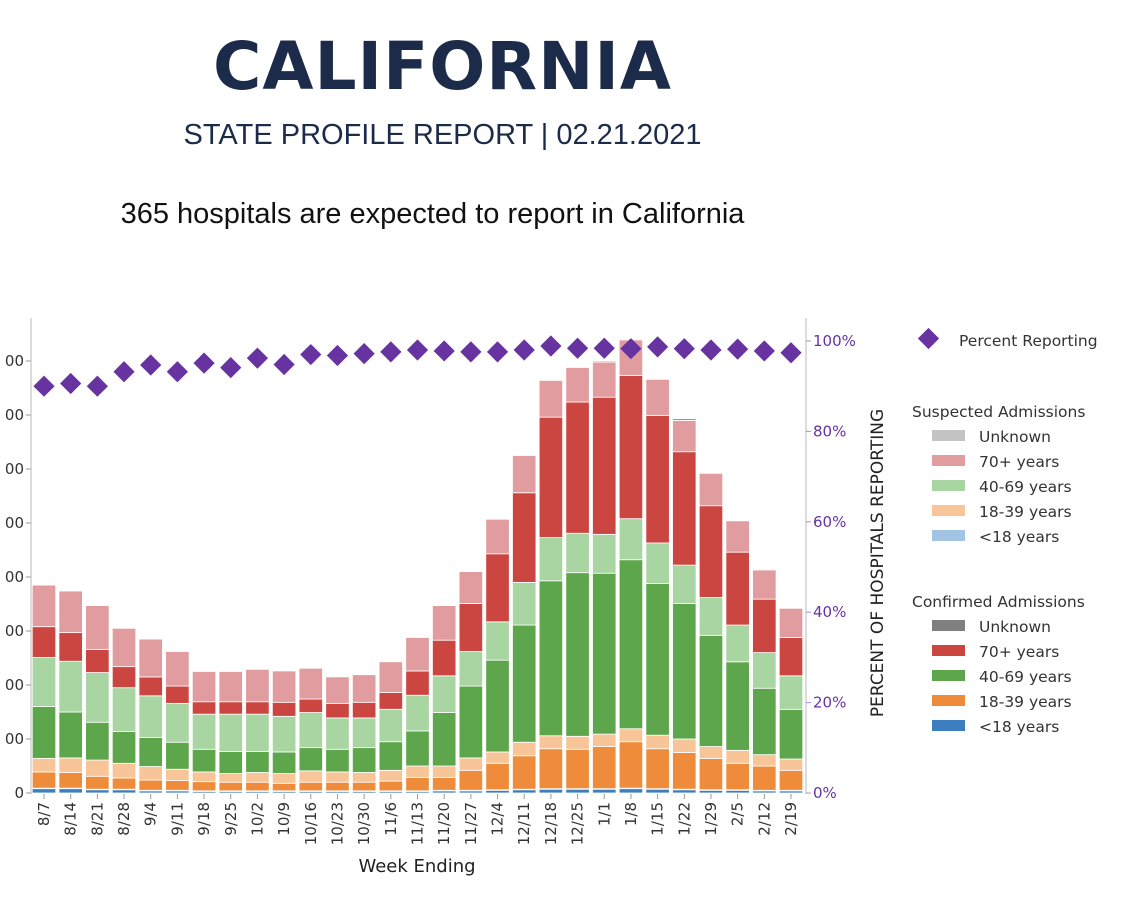  Describe the element at coordinates (711, 819) in the screenshot. I see `x-tick-label: 1/29` at that location.